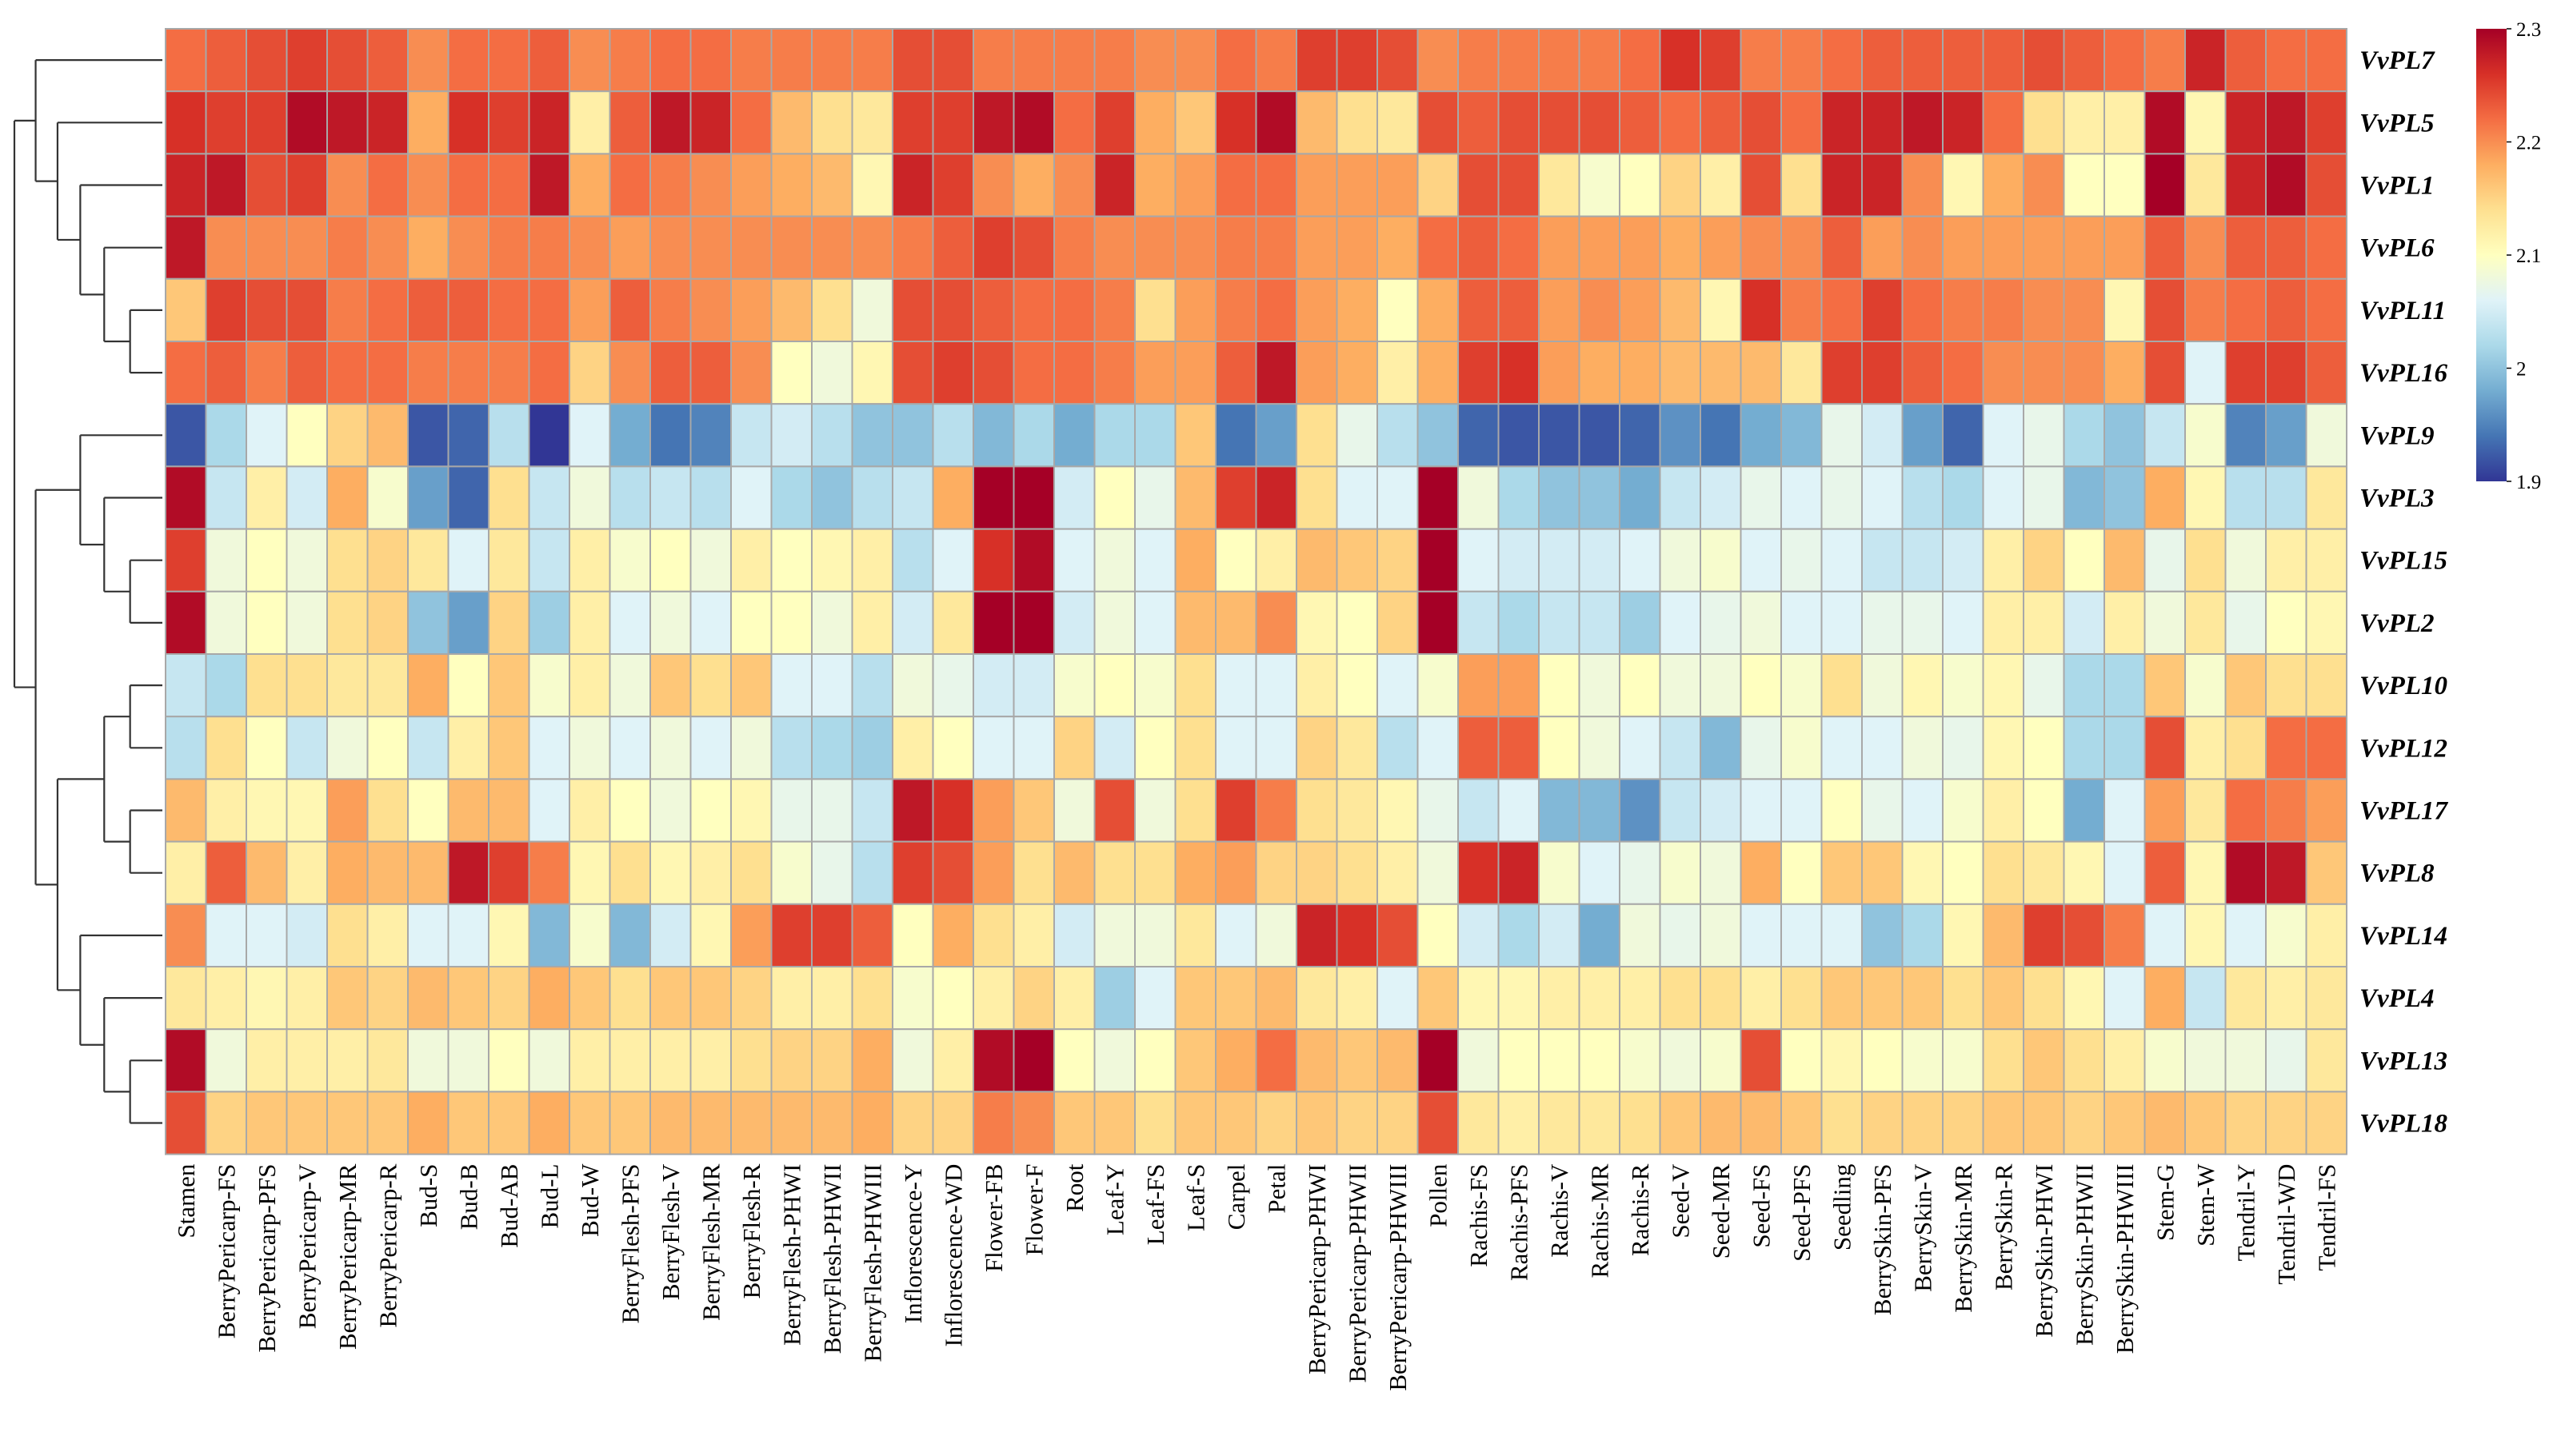 Image resolution: width=2557 pixels, height=1456 pixels. What do you see at coordinates (267, 872) in the screenshot?
I see `heatmap-cell-VvPL8-BerryPericarp-PFS` at bounding box center [267, 872].